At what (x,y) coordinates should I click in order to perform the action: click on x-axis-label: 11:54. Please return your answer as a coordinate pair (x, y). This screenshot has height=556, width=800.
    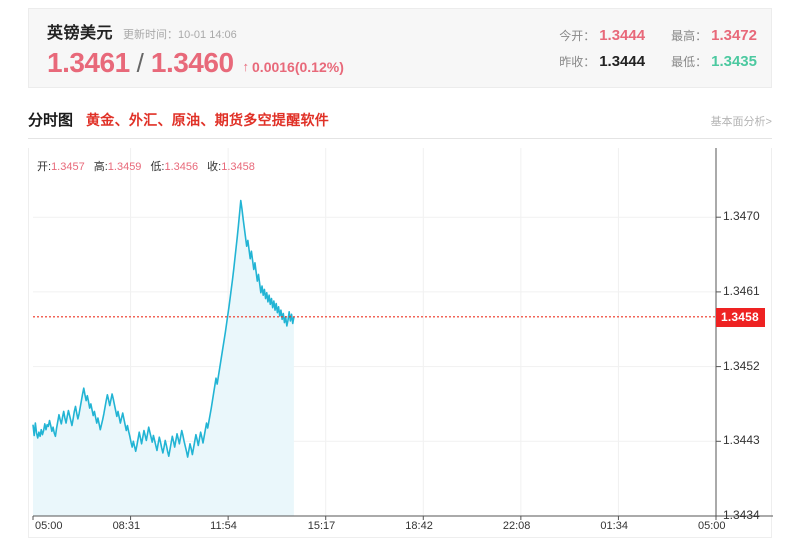
    Looking at the image, I should click on (223, 526).